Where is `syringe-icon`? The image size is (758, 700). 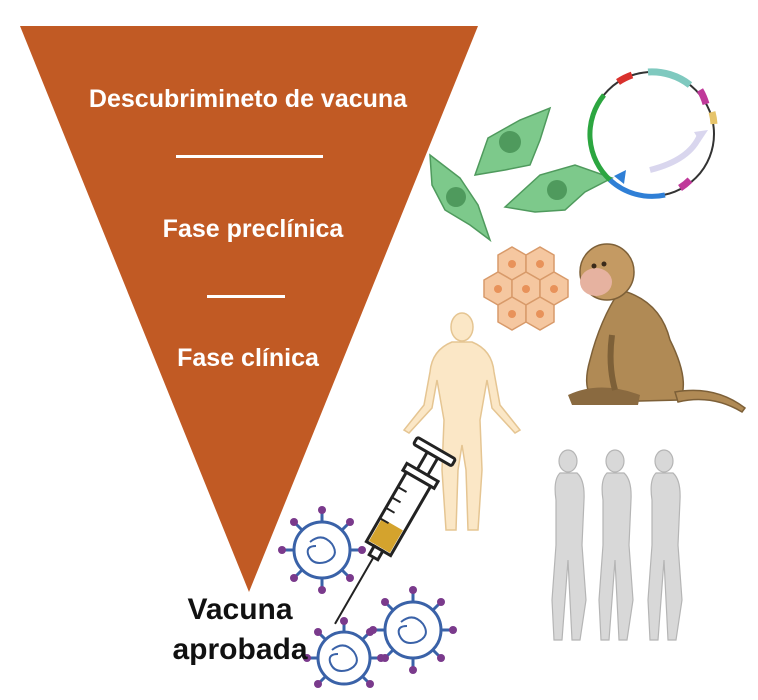 syringe-icon is located at coordinates (395, 530).